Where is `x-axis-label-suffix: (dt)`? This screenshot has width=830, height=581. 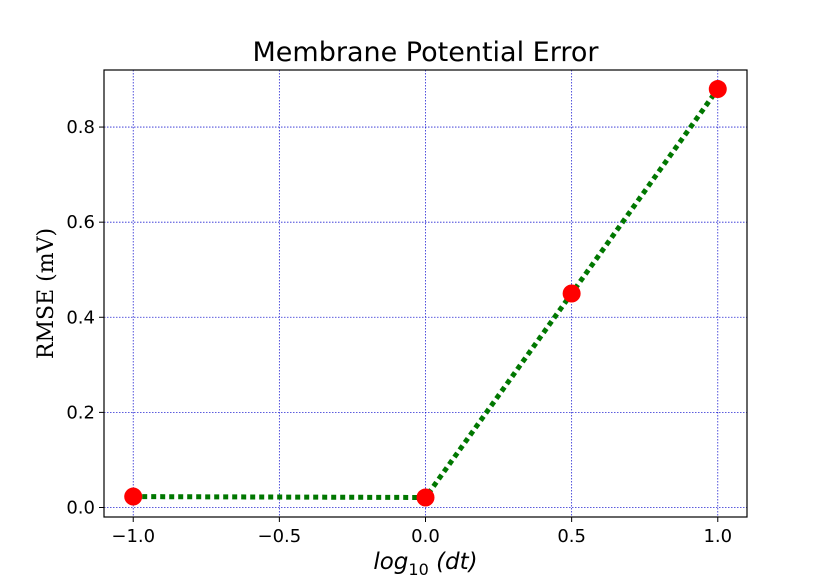
x-axis-label-suffix: (dt) is located at coordinates (453, 562).